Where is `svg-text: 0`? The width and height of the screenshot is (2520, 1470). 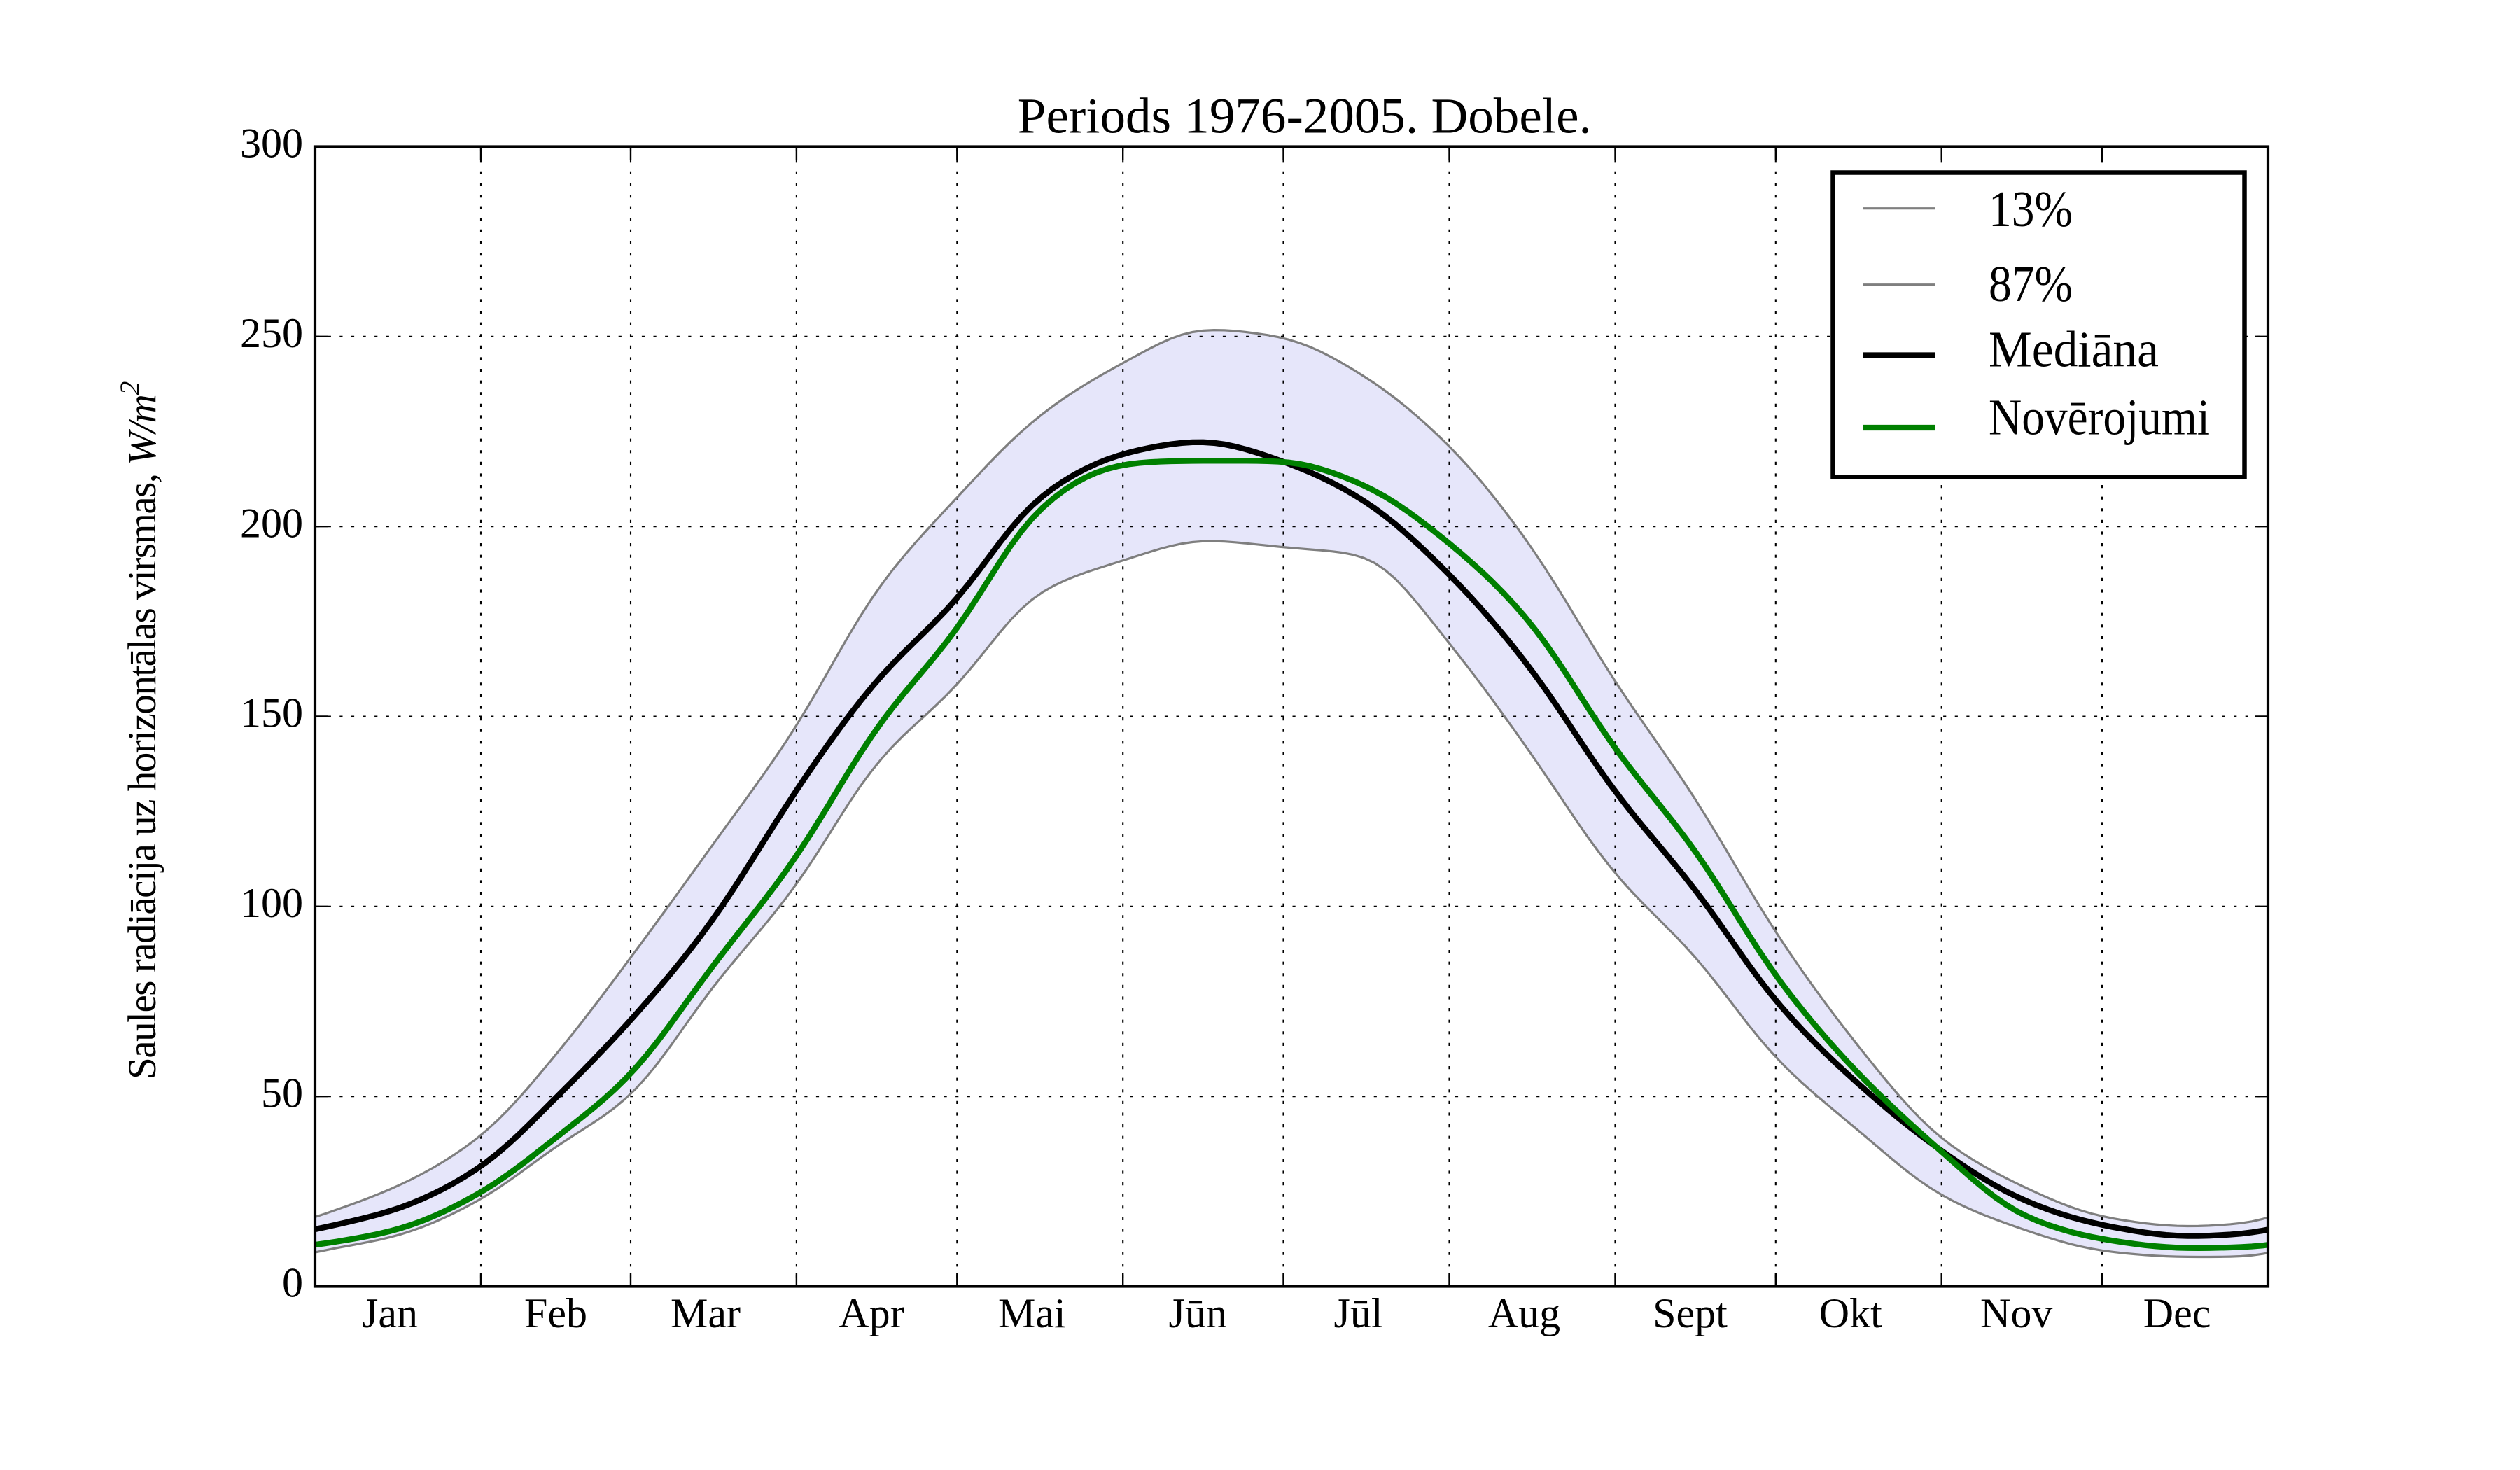 svg-text: 0 is located at coordinates (292, 1283).